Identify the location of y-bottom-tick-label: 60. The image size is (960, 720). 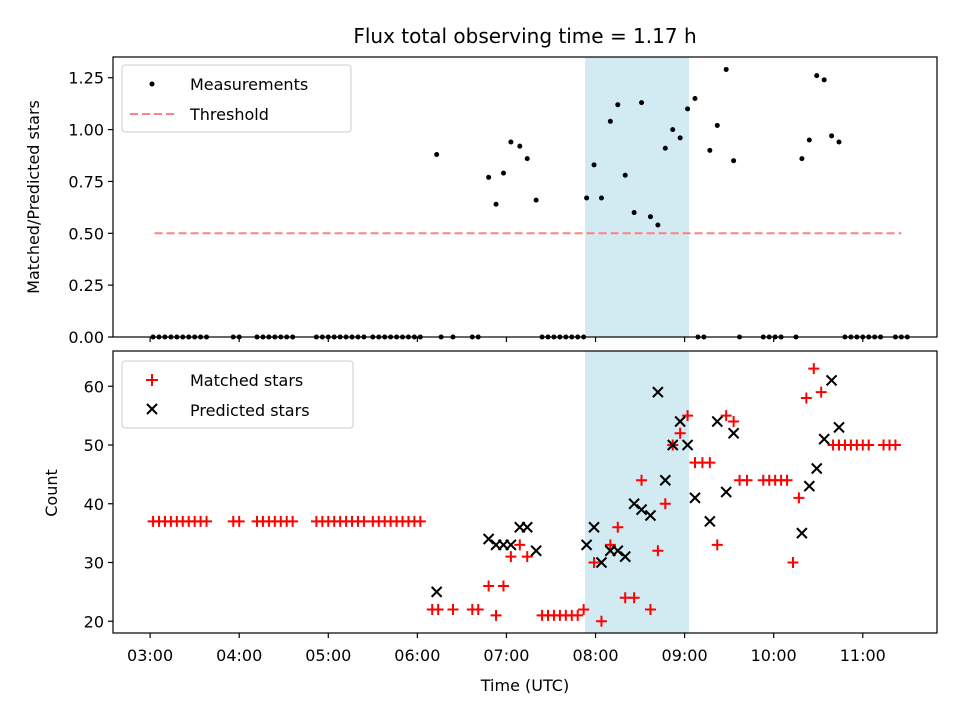
(94, 386).